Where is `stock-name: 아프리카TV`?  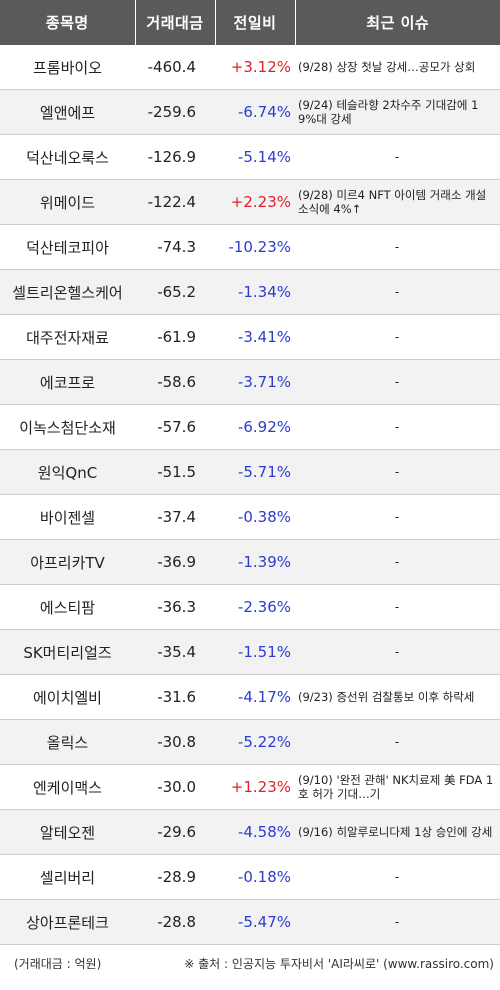
stock-name: 아프리카TV is located at coordinates (67, 562).